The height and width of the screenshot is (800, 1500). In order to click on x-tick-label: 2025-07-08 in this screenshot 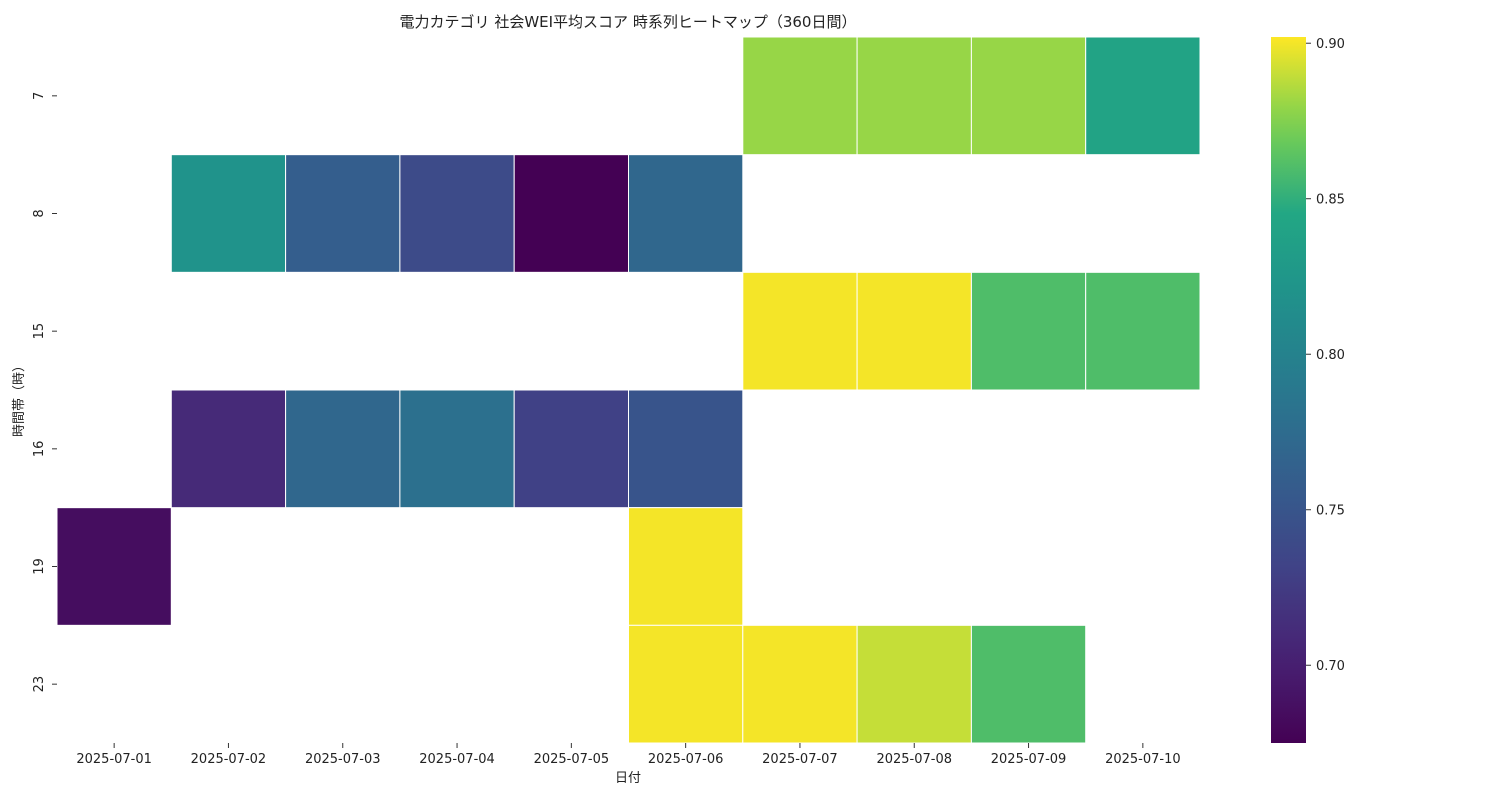, I will do `click(914, 759)`.